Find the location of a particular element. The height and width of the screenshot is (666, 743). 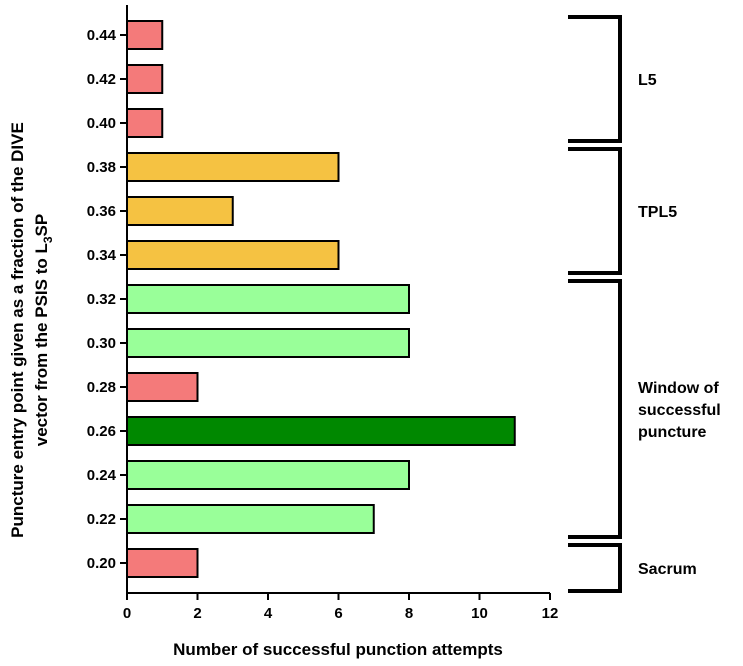

x-tick-label: 10 is located at coordinates (479, 613).